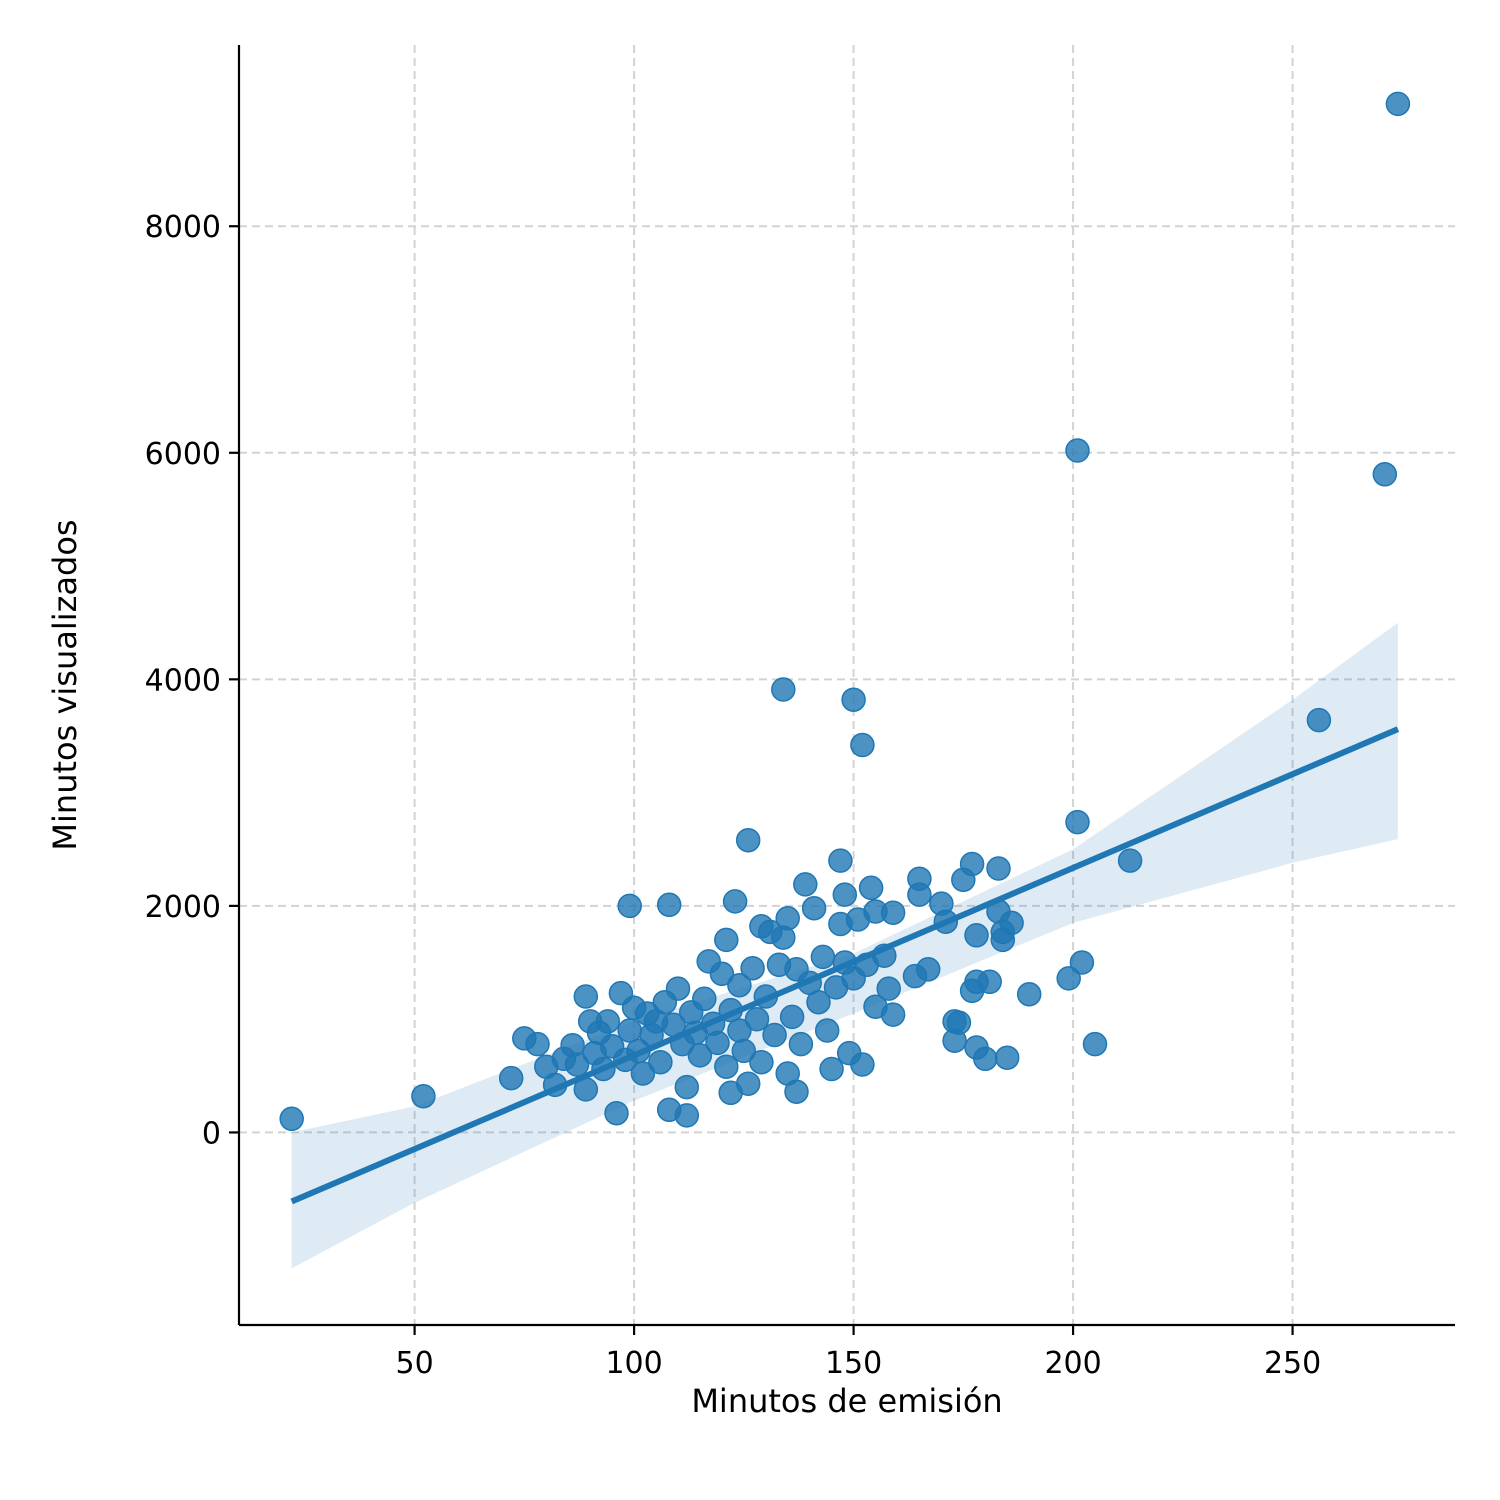 The width and height of the screenshot is (1500, 1500). What do you see at coordinates (65, 684) in the screenshot?
I see `y-axis-title: Minutos visualizados` at bounding box center [65, 684].